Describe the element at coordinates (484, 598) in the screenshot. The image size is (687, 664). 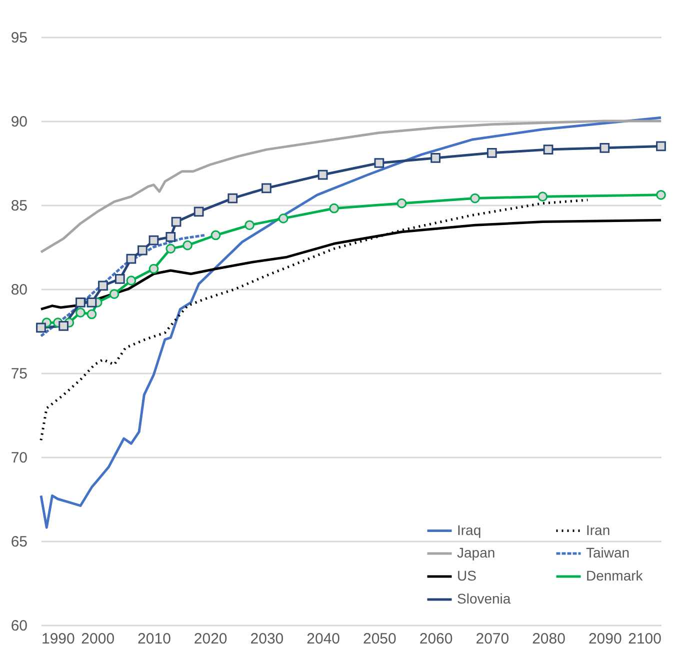
I see `legend-label: Slovenia` at that location.